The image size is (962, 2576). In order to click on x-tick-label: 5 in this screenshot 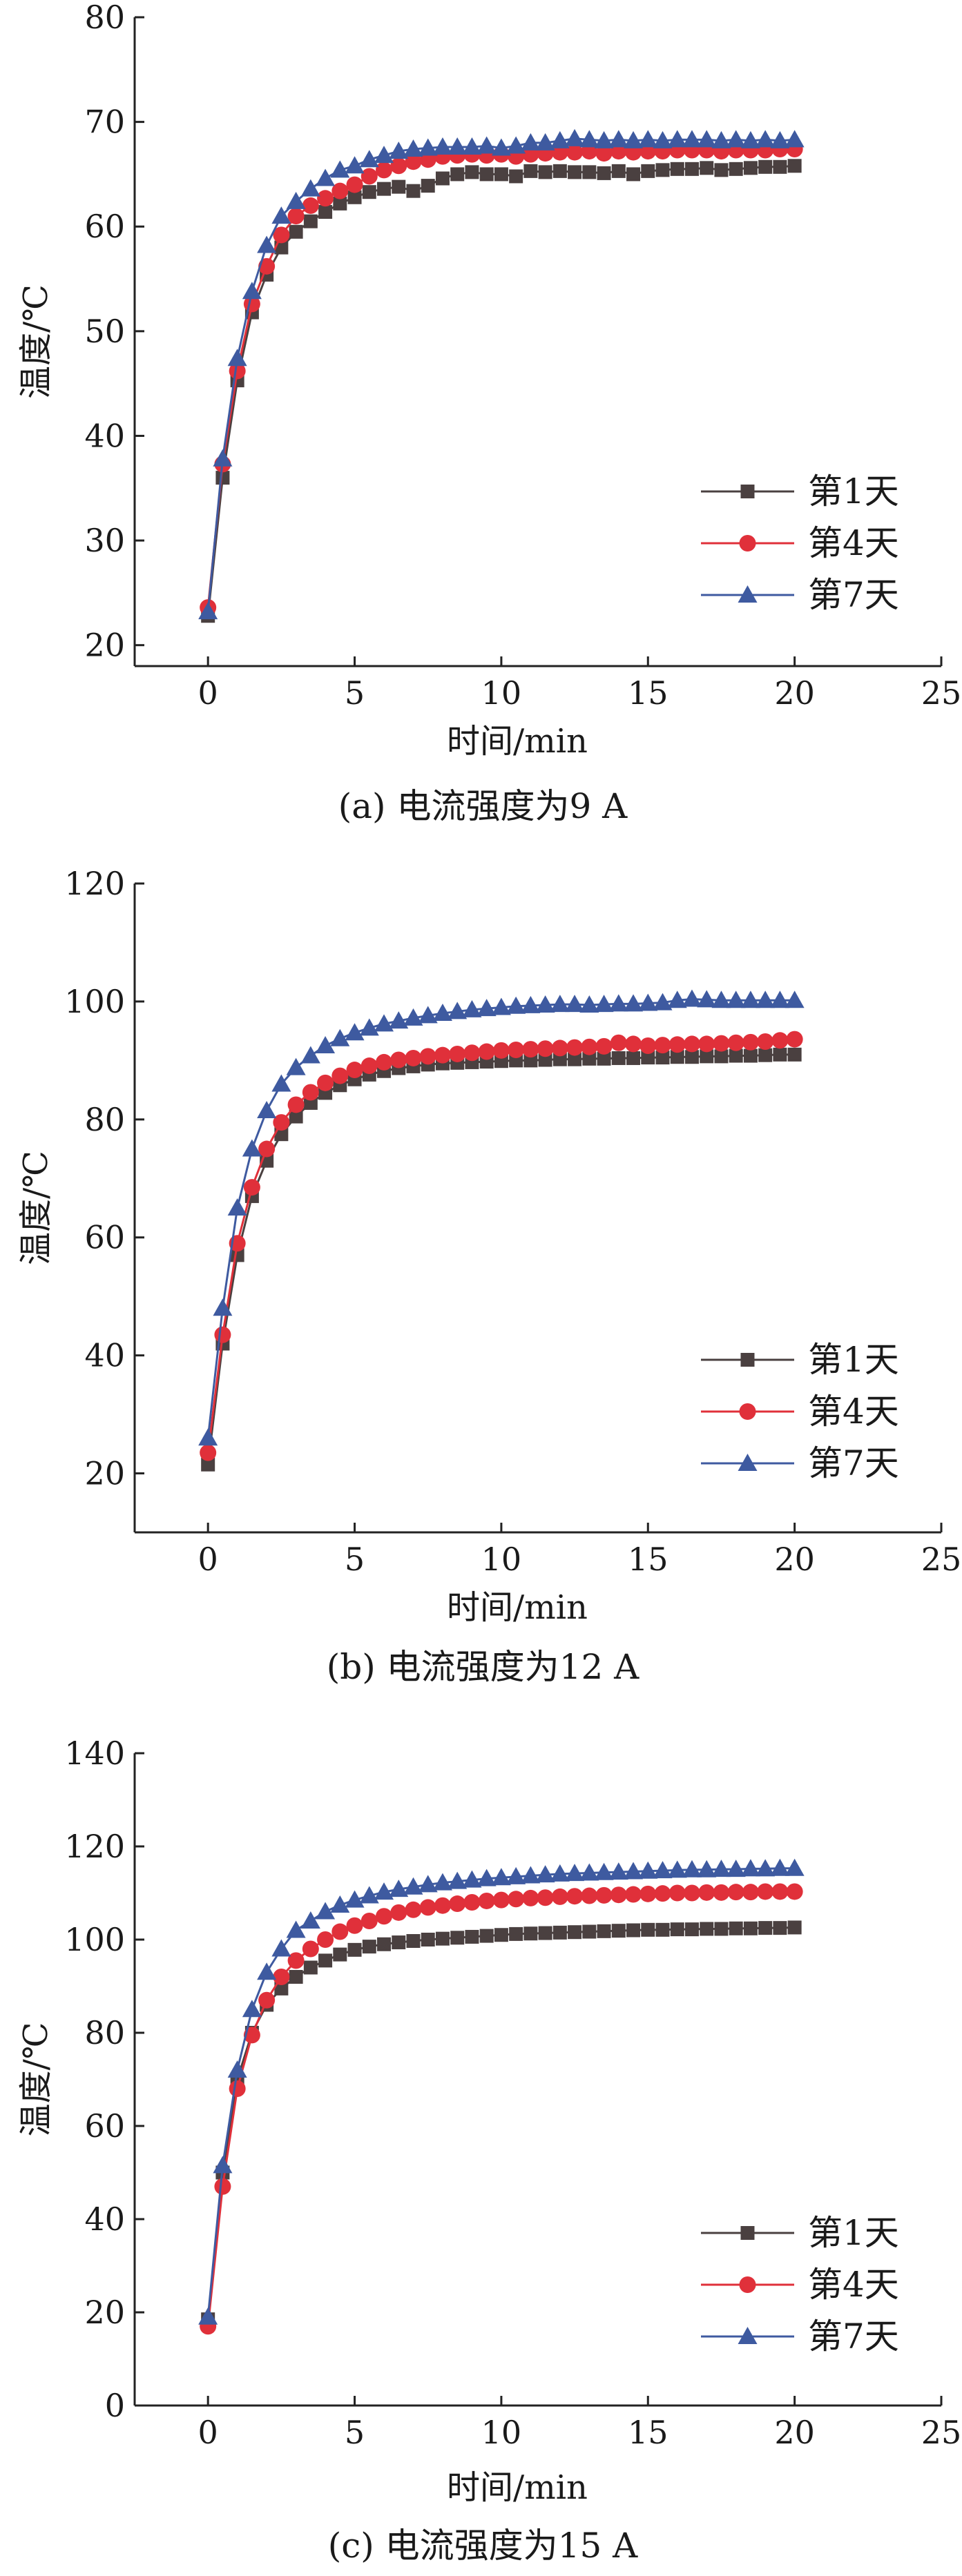, I will do `click(355, 2432)`.